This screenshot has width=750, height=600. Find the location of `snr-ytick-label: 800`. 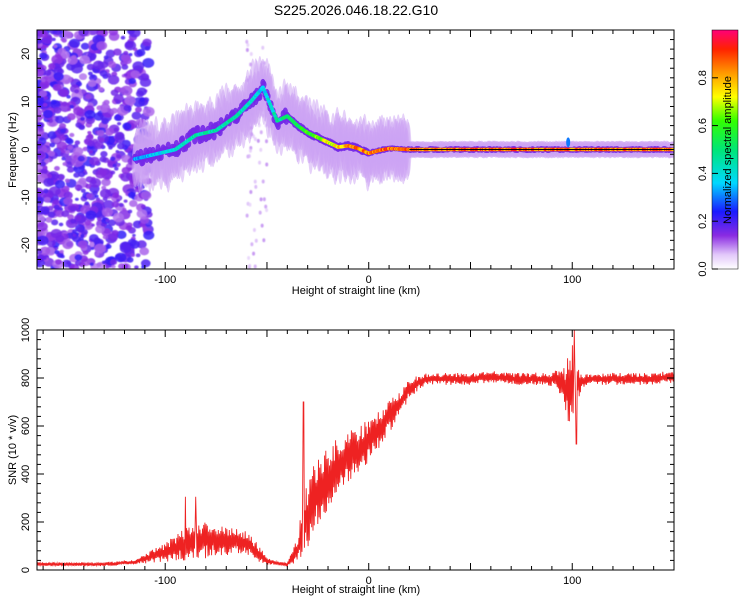

snr-ytick-label: 800 is located at coordinates (26, 378).